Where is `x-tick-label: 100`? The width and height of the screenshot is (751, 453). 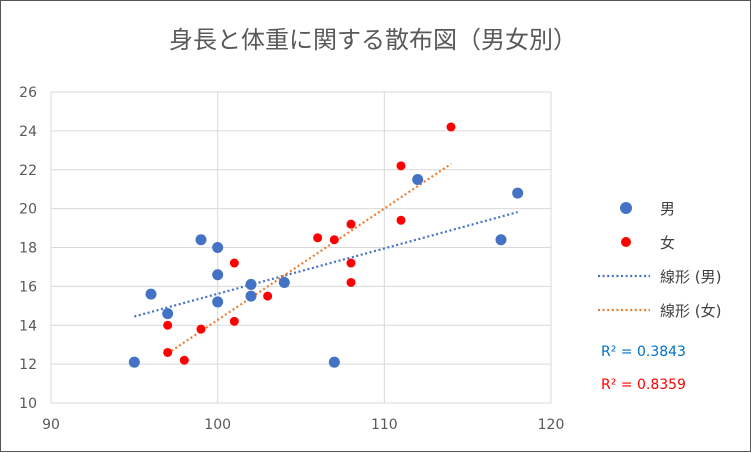
x-tick-label: 100 is located at coordinates (217, 425).